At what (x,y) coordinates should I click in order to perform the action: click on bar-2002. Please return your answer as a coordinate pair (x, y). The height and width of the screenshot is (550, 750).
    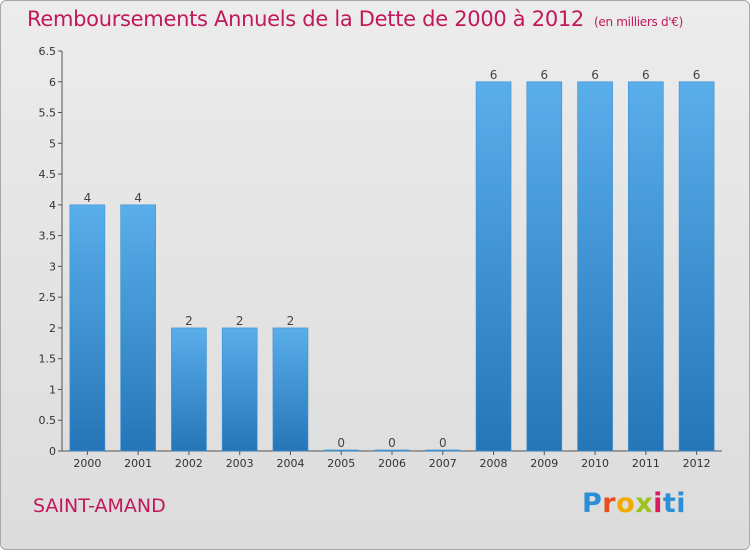
    Looking at the image, I should click on (189, 389).